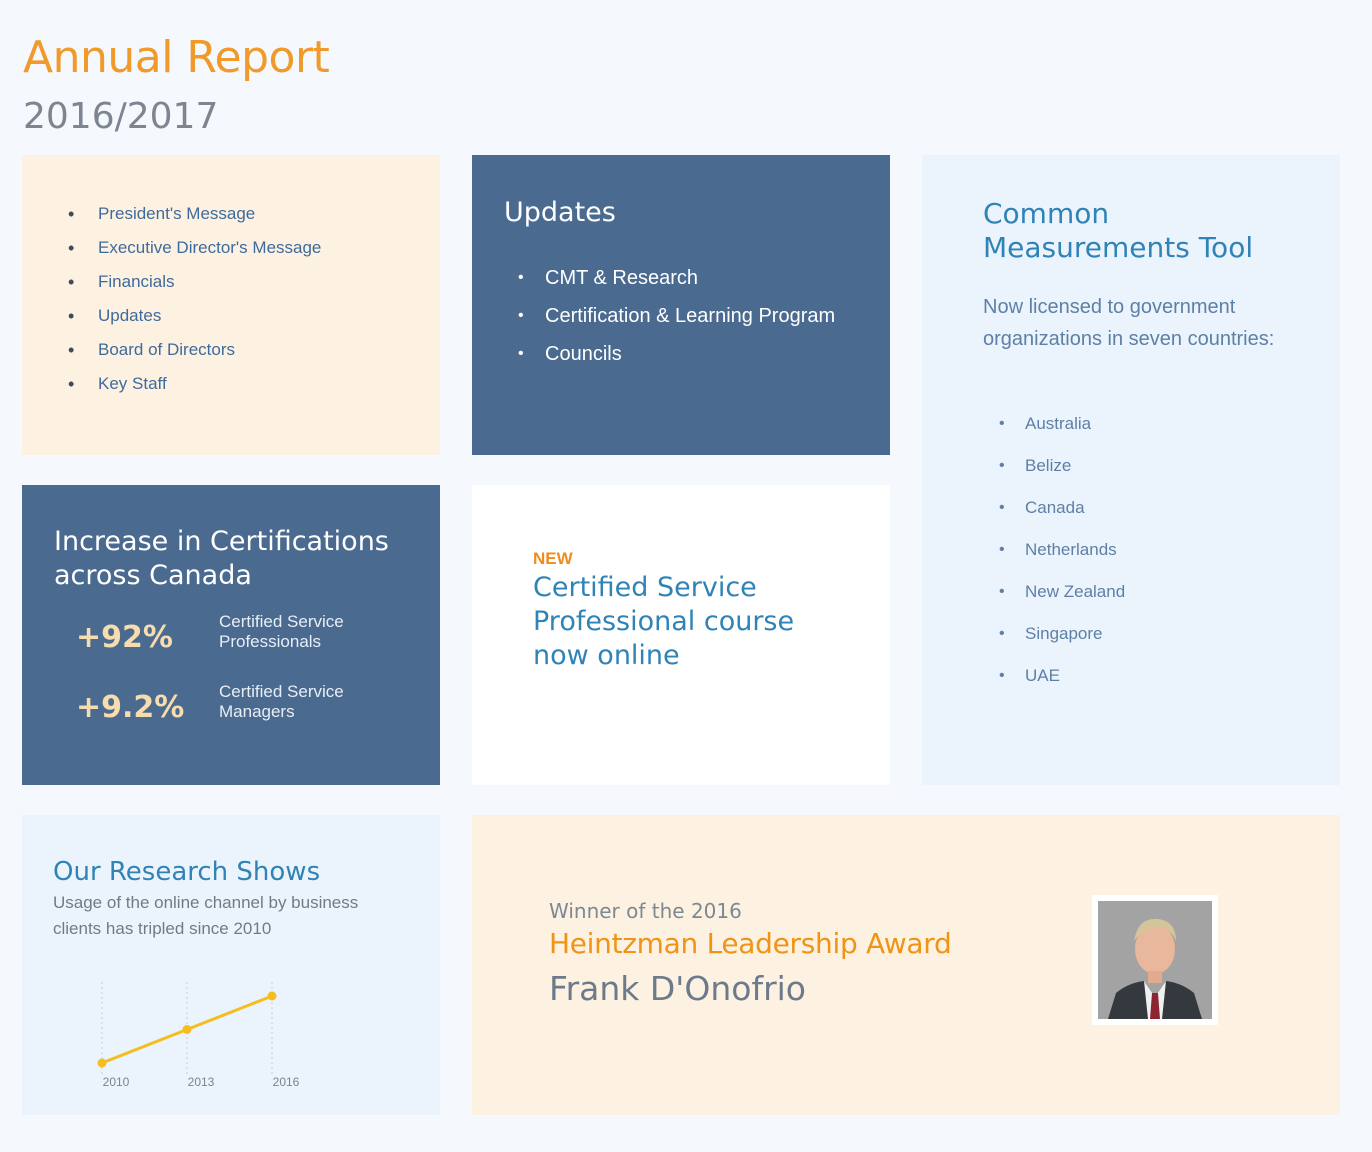 Image resolution: width=1372 pixels, height=1152 pixels. I want to click on updates-item-councils: Councils, so click(676, 358).